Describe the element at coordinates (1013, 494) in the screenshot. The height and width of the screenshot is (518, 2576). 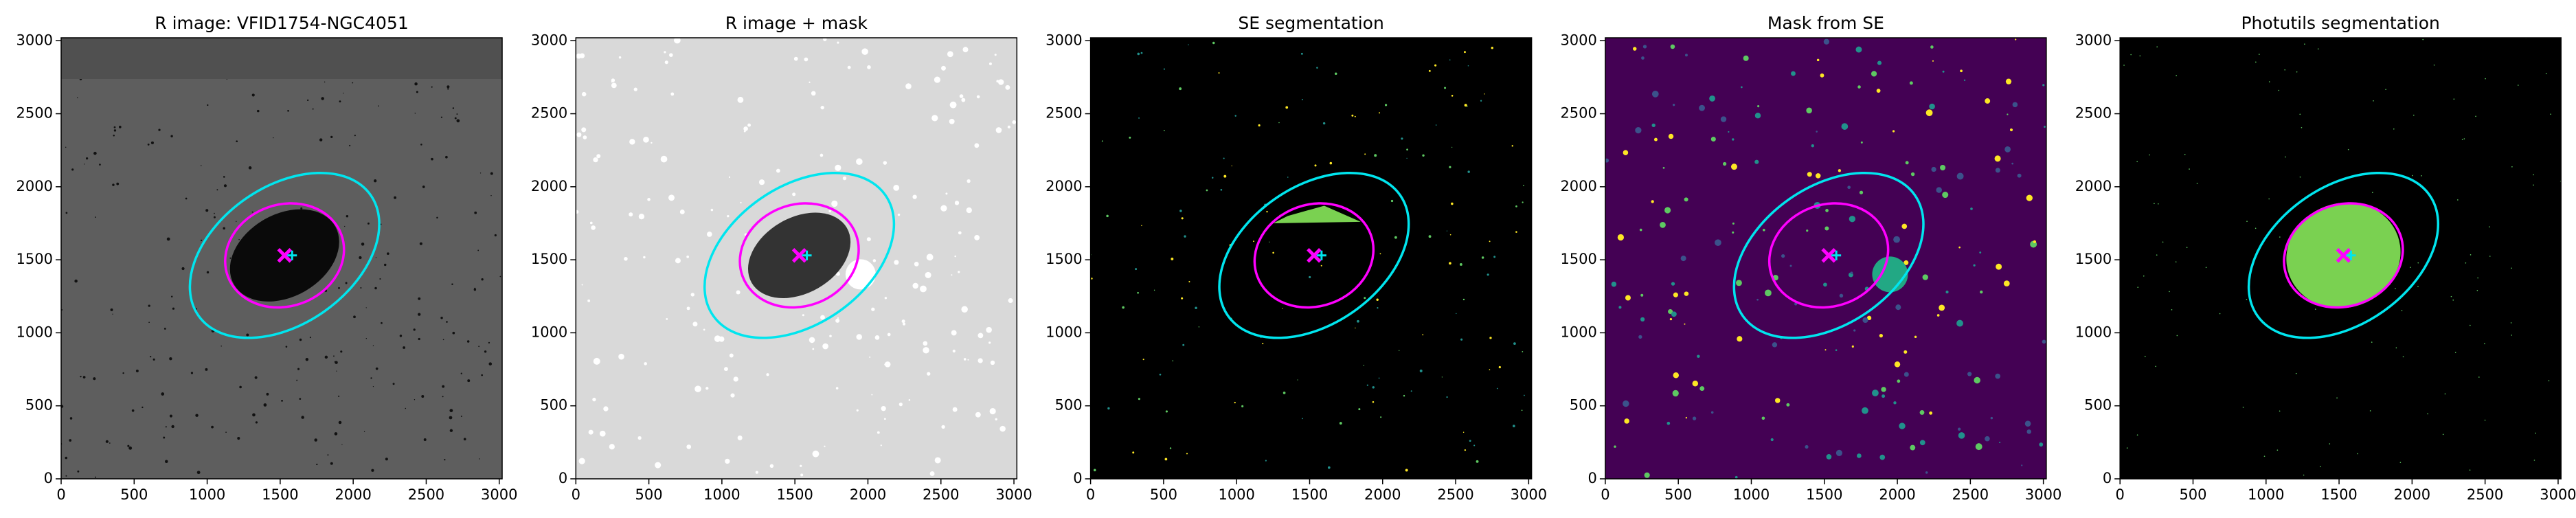
I see `x-tick-label: 3000` at that location.